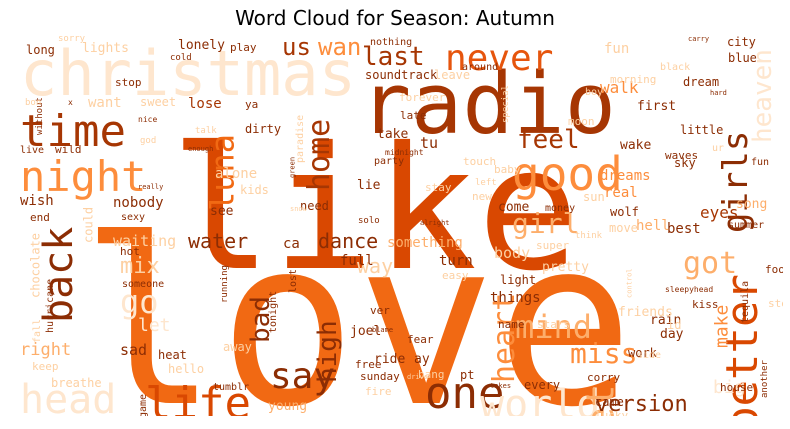 This screenshot has width=790, height=429. I want to click on word-end: end, so click(40, 217).